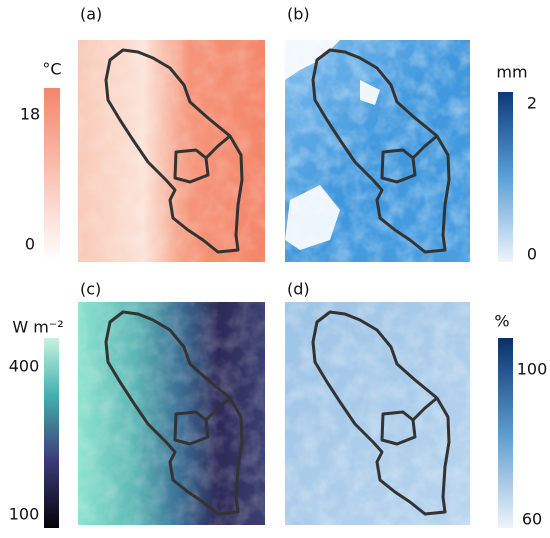 Image resolution: width=550 pixels, height=538 pixels. Describe the element at coordinates (298, 289) in the screenshot. I see `panel-label: (d)` at that location.